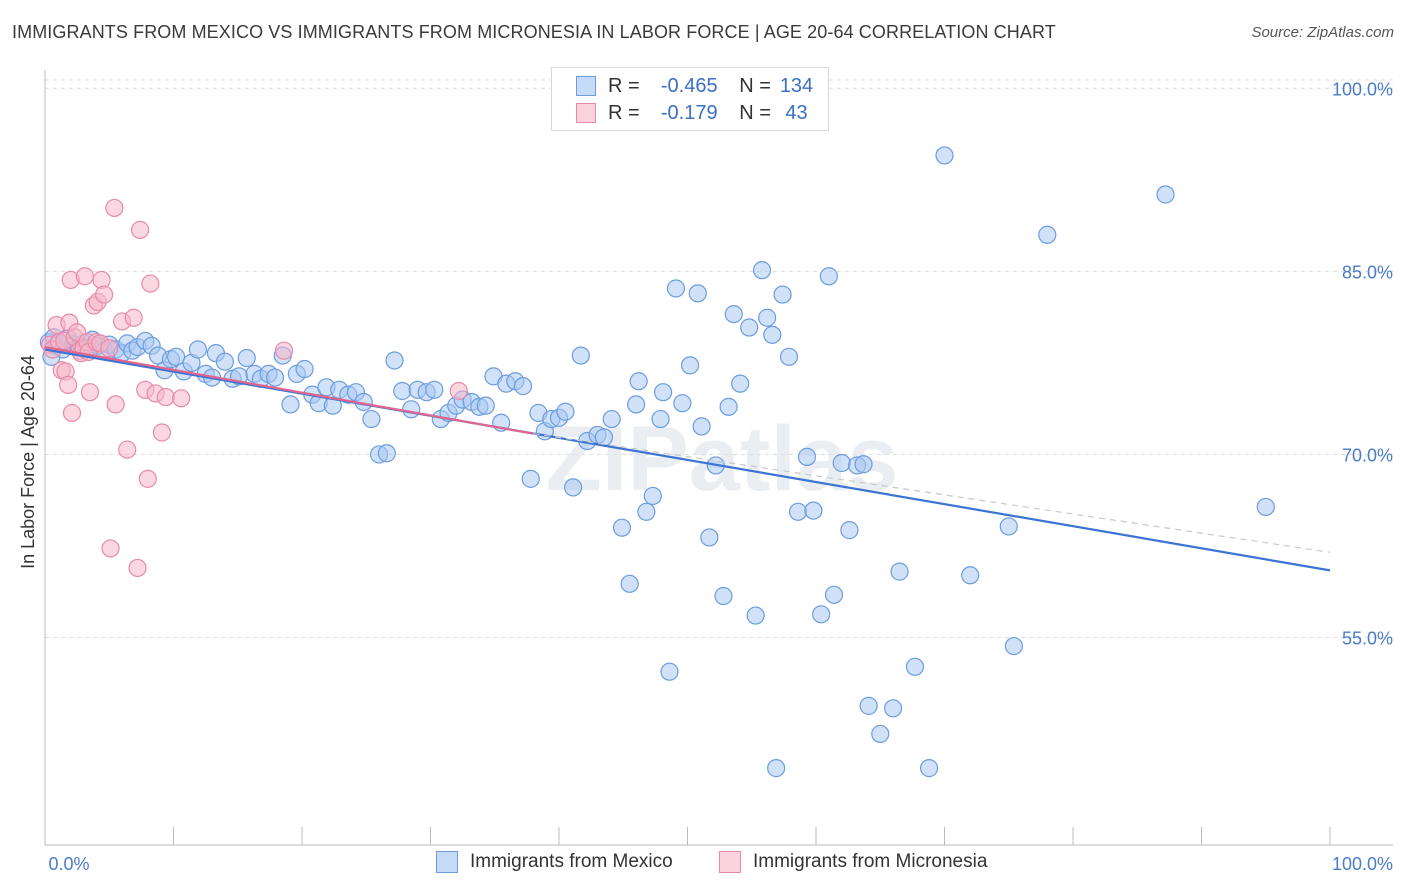 The width and height of the screenshot is (1406, 892). I want to click on legend-item-mexico: Immigrants from Mexico, so click(554, 862).